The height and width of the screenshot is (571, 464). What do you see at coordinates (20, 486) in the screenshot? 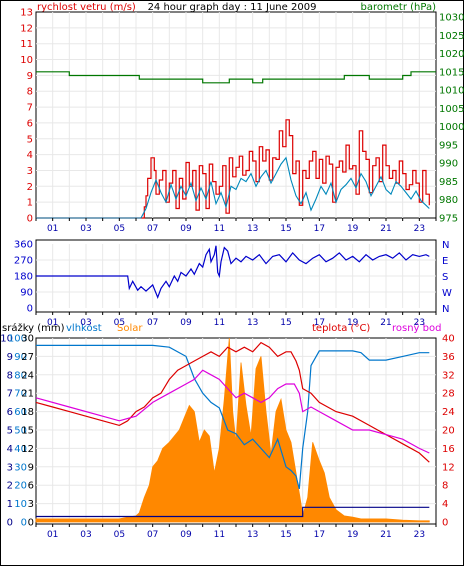
I see `humidity-tick-label: 20` at bounding box center [20, 486].